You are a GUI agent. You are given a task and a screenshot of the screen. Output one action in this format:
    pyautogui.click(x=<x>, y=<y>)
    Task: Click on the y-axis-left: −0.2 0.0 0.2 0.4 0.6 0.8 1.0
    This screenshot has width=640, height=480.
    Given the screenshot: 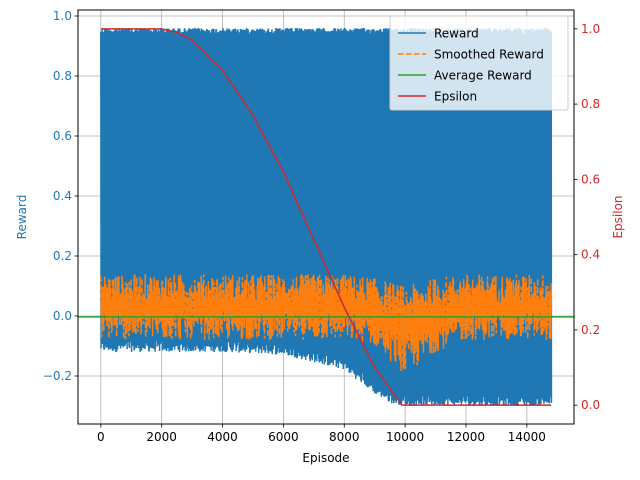 What is the action you would take?
    pyautogui.click(x=60, y=196)
    